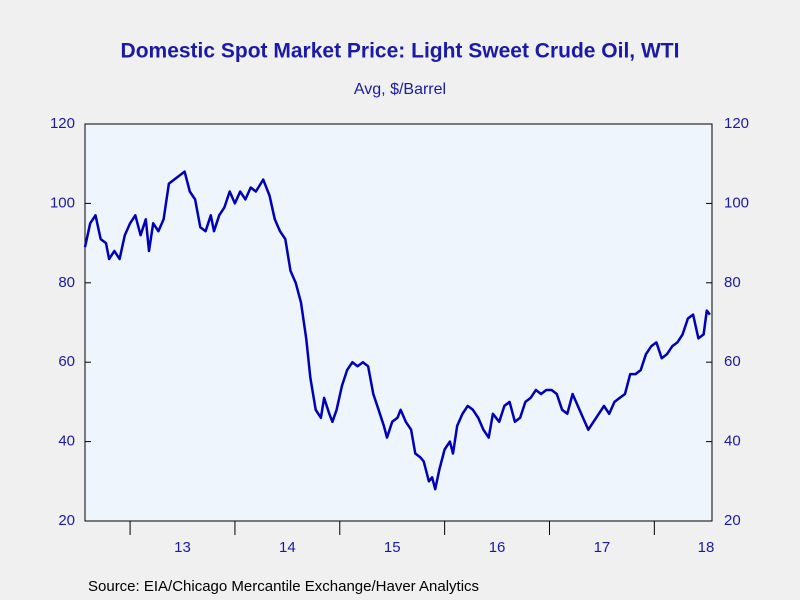 Image resolution: width=800 pixels, height=600 pixels. I want to click on y2-tick-label: 100, so click(736, 202).